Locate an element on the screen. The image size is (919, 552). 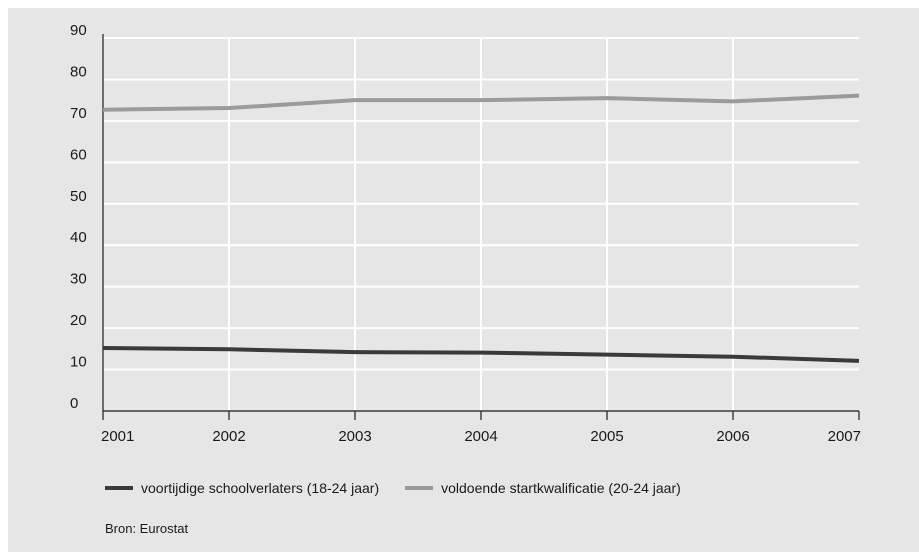
y-tick-label: 10 is located at coordinates (78, 362).